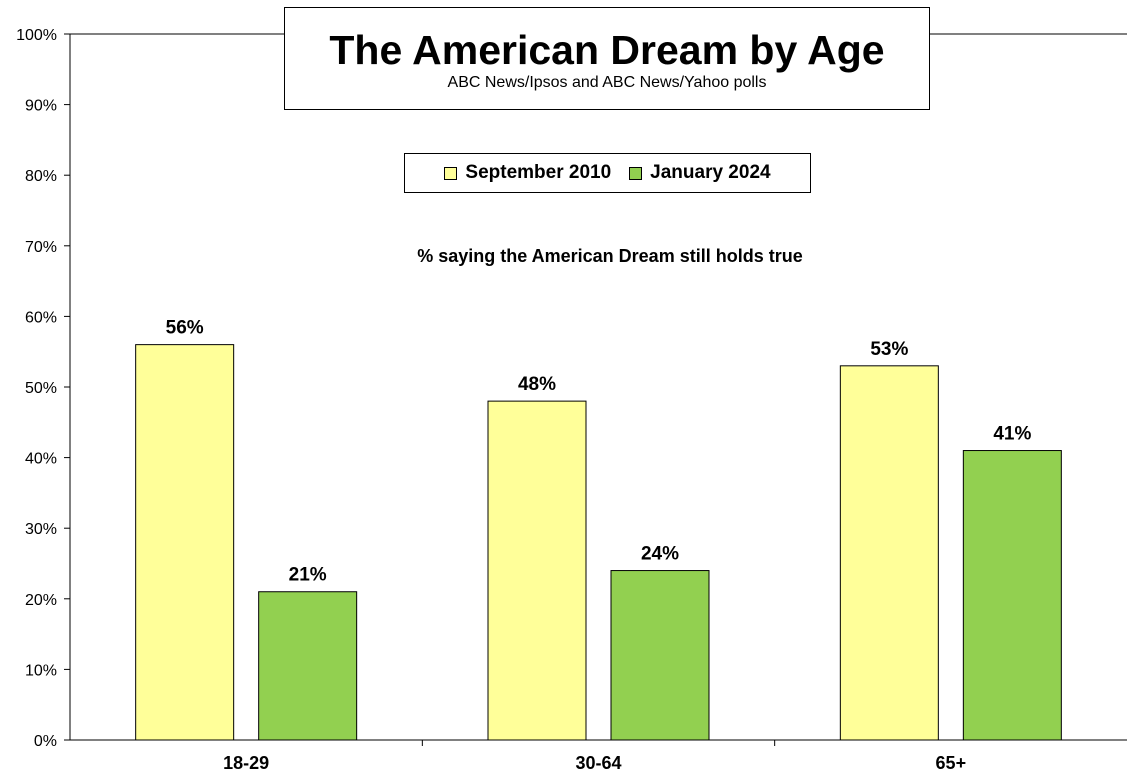  Describe the element at coordinates (36, 35) in the screenshot. I see `y-tick-label: 100%` at that location.